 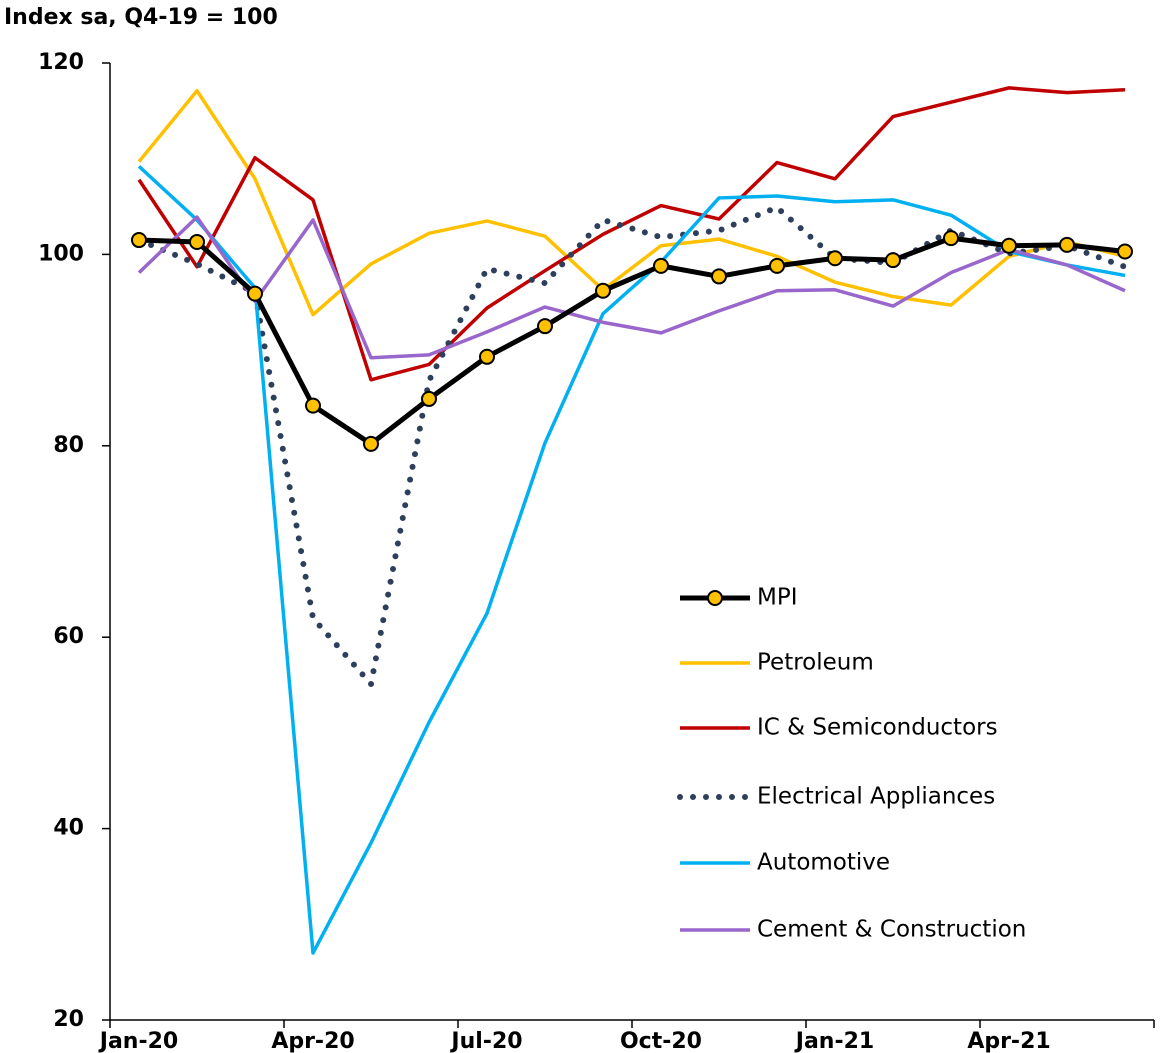 What do you see at coordinates (777, 598) in the screenshot?
I see `legend-label: MPI` at bounding box center [777, 598].